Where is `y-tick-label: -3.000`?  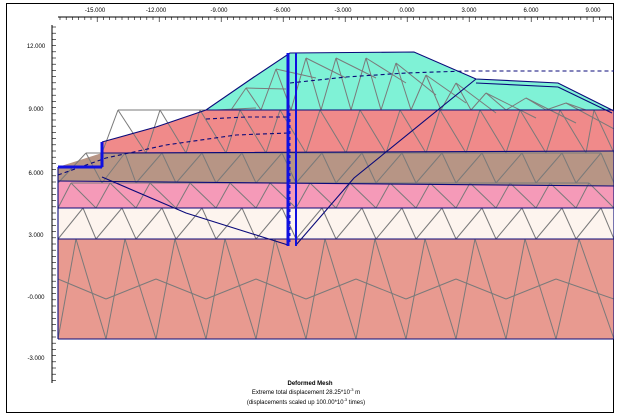
y-tick-label: -3.000 is located at coordinates (36, 359).